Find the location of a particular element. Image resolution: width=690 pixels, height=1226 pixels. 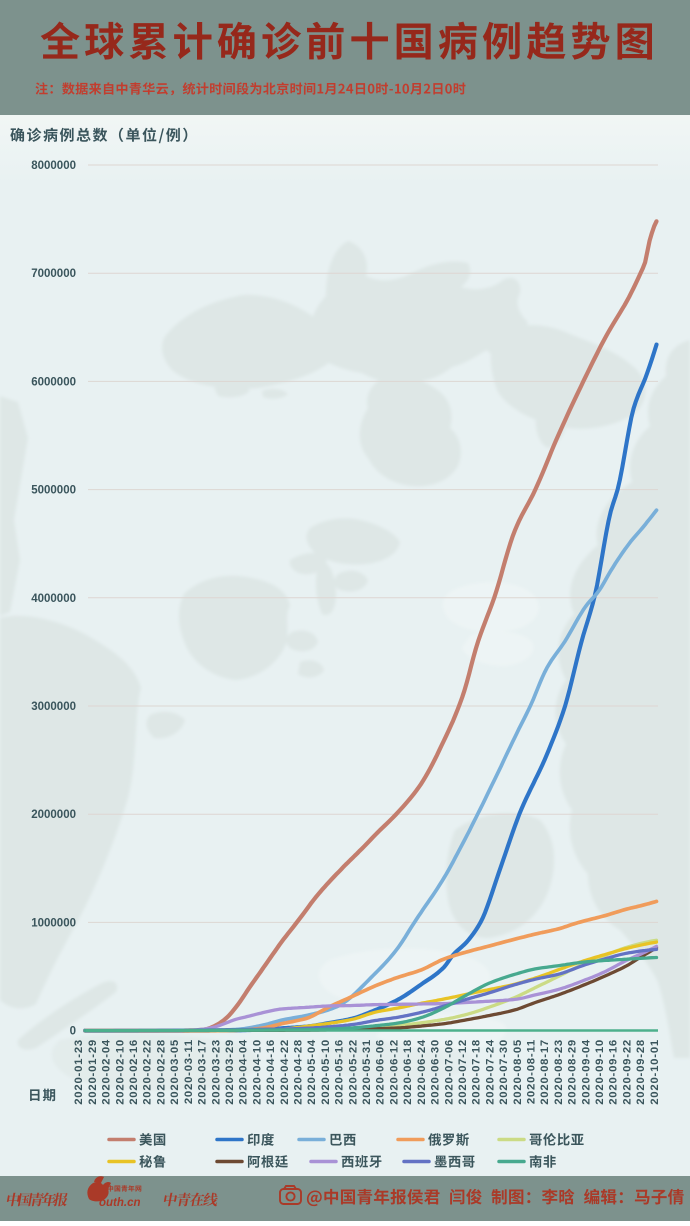

svg-text: 2020-07-06 is located at coordinates (449, 1072).